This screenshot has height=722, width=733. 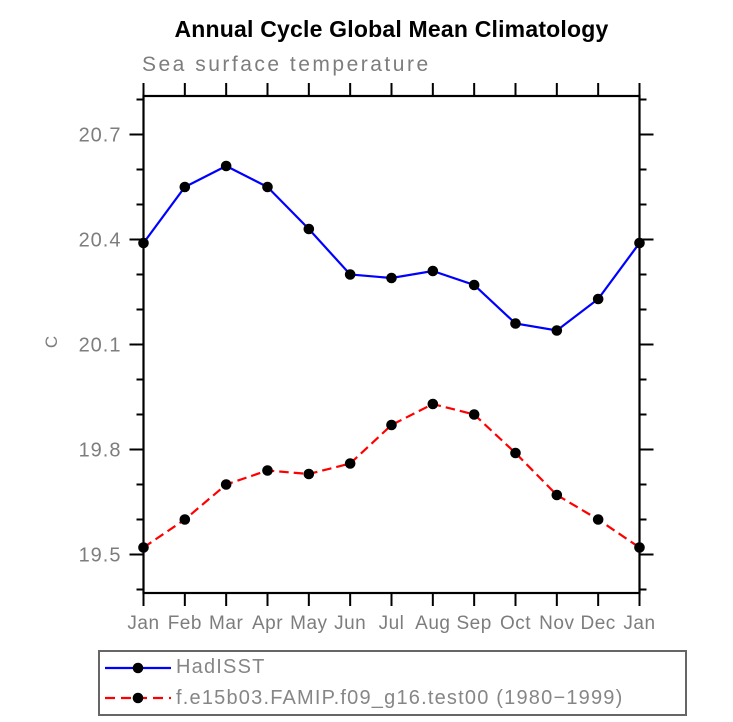 What do you see at coordinates (394, 667) in the screenshot?
I see `legend-item-hadisst: HadISST` at bounding box center [394, 667].